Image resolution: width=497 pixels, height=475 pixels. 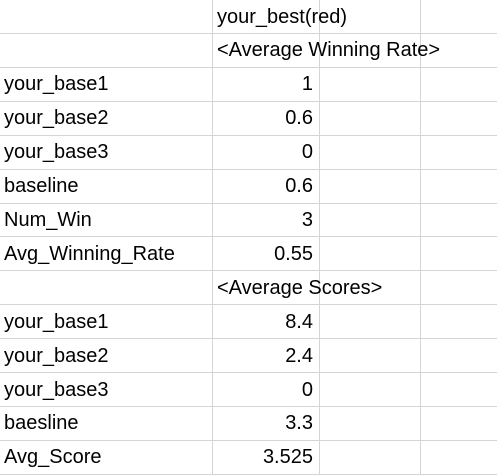 What do you see at coordinates (370, 51) in the screenshot?
I see `cell-c2` at bounding box center [370, 51].